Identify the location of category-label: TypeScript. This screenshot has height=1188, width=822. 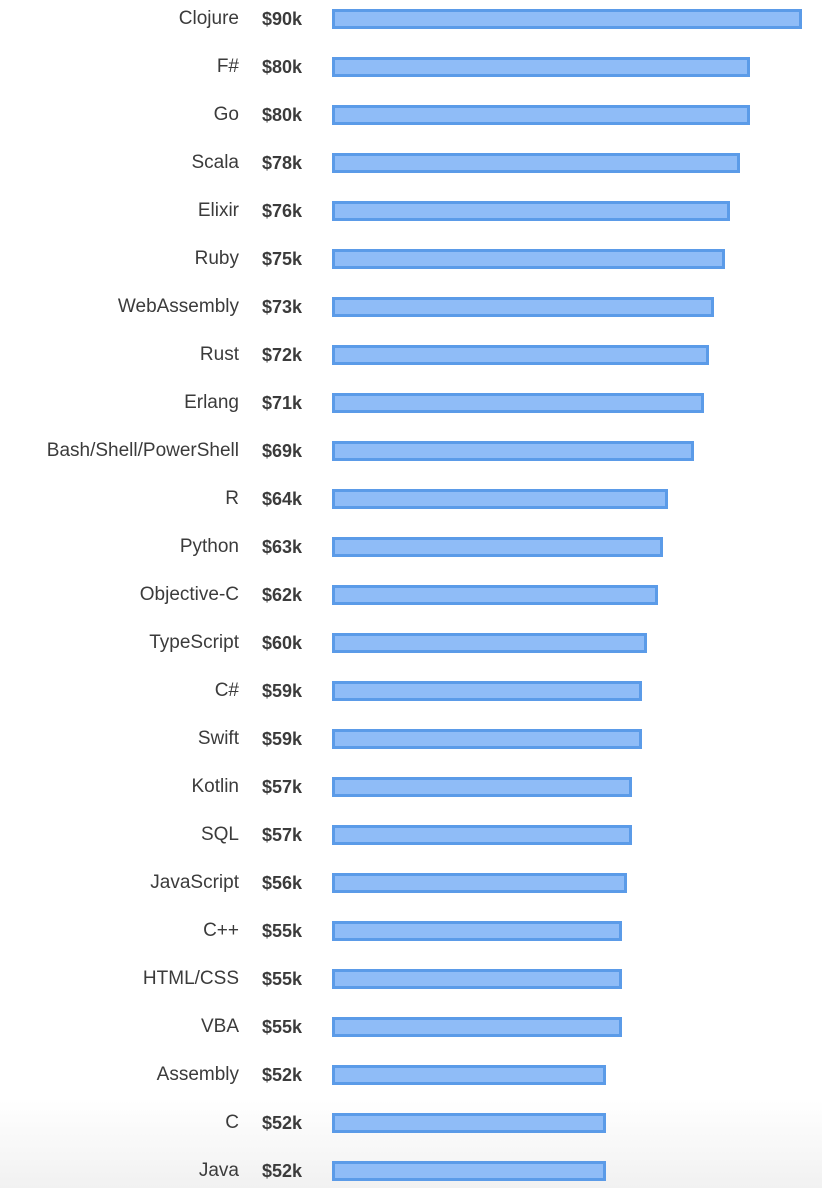
(194, 642).